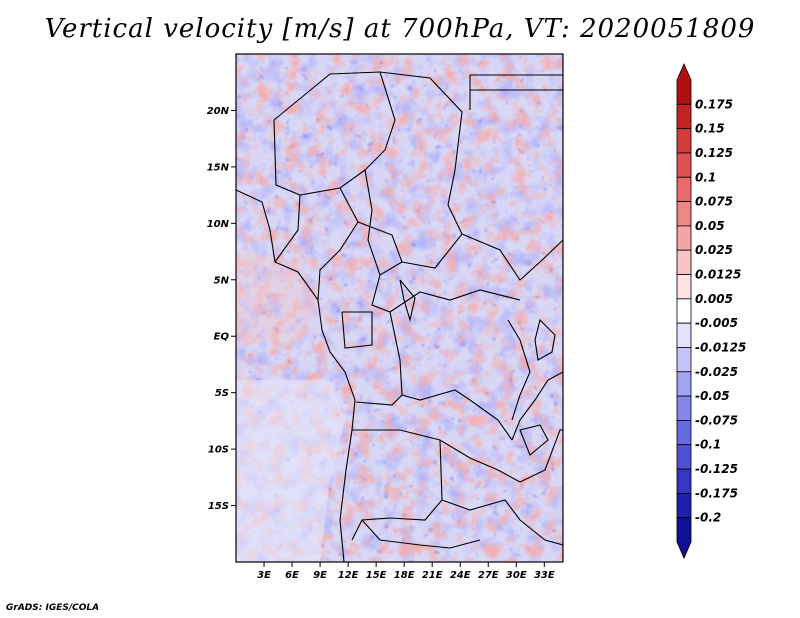 The width and height of the screenshot is (800, 618). I want to click on latitude-axis: 20N 15N 10N 5N EQ 5S 10S 15S, so click(221, 309).